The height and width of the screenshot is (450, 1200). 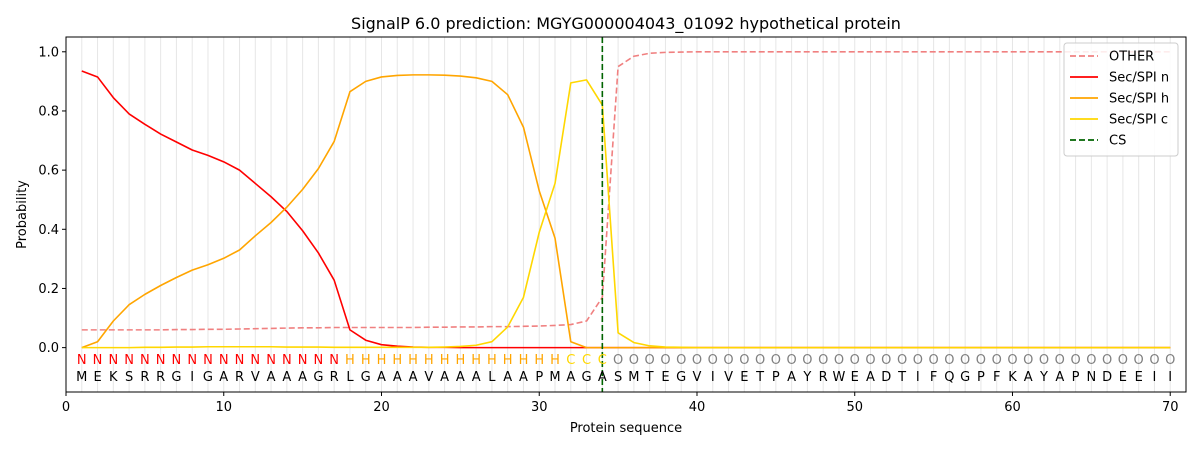 What do you see at coordinates (854, 407) in the screenshot?
I see `x-tick-label: 50` at bounding box center [854, 407].